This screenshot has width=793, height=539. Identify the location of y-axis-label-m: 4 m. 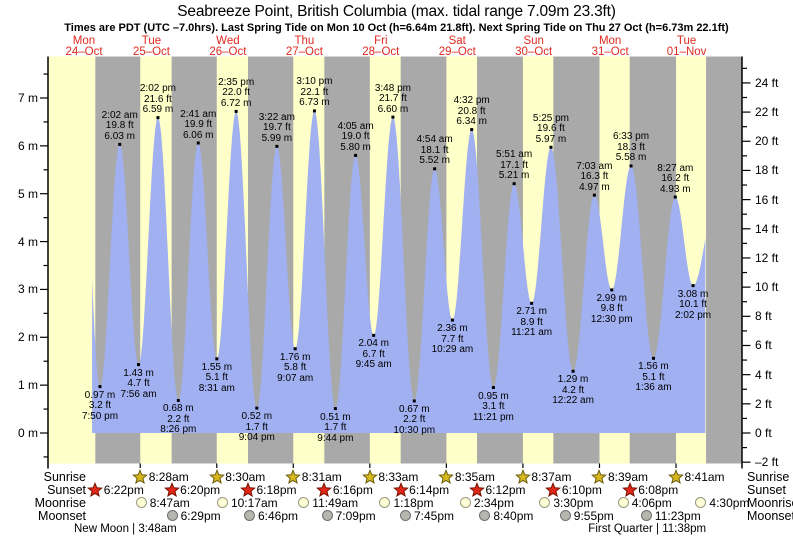
(27, 241).